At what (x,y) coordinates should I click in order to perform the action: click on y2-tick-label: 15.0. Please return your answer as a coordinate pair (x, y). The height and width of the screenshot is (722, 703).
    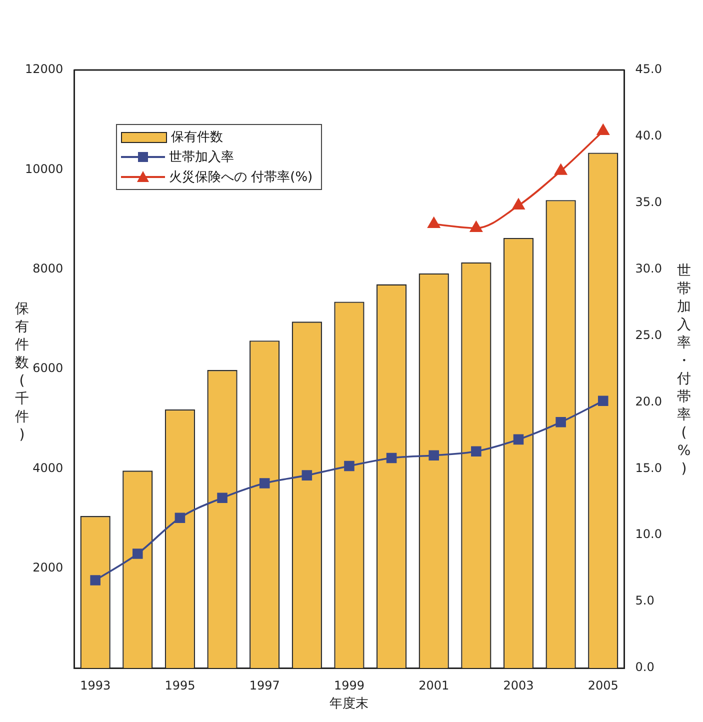
    Looking at the image, I should click on (648, 467).